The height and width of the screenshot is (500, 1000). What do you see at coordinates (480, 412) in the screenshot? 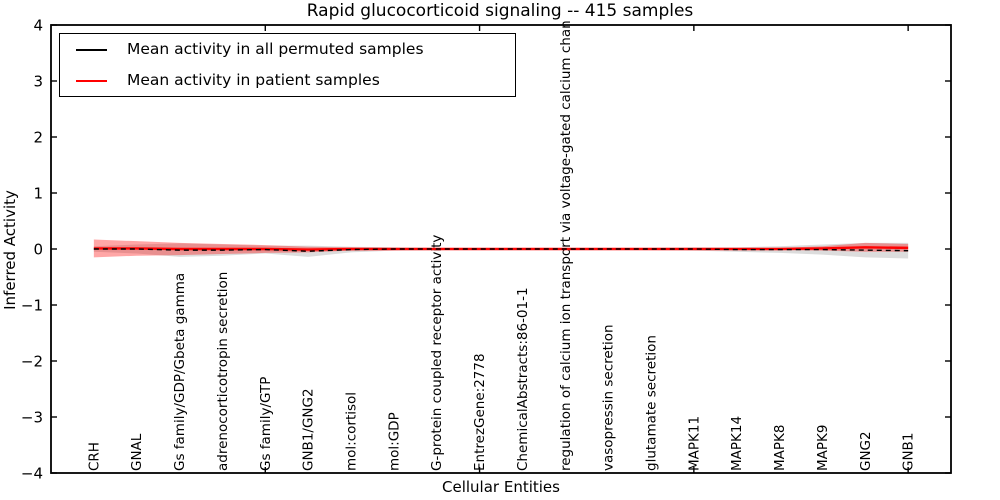
I see `x-category-label: EntrezGene:2778` at bounding box center [480, 412].